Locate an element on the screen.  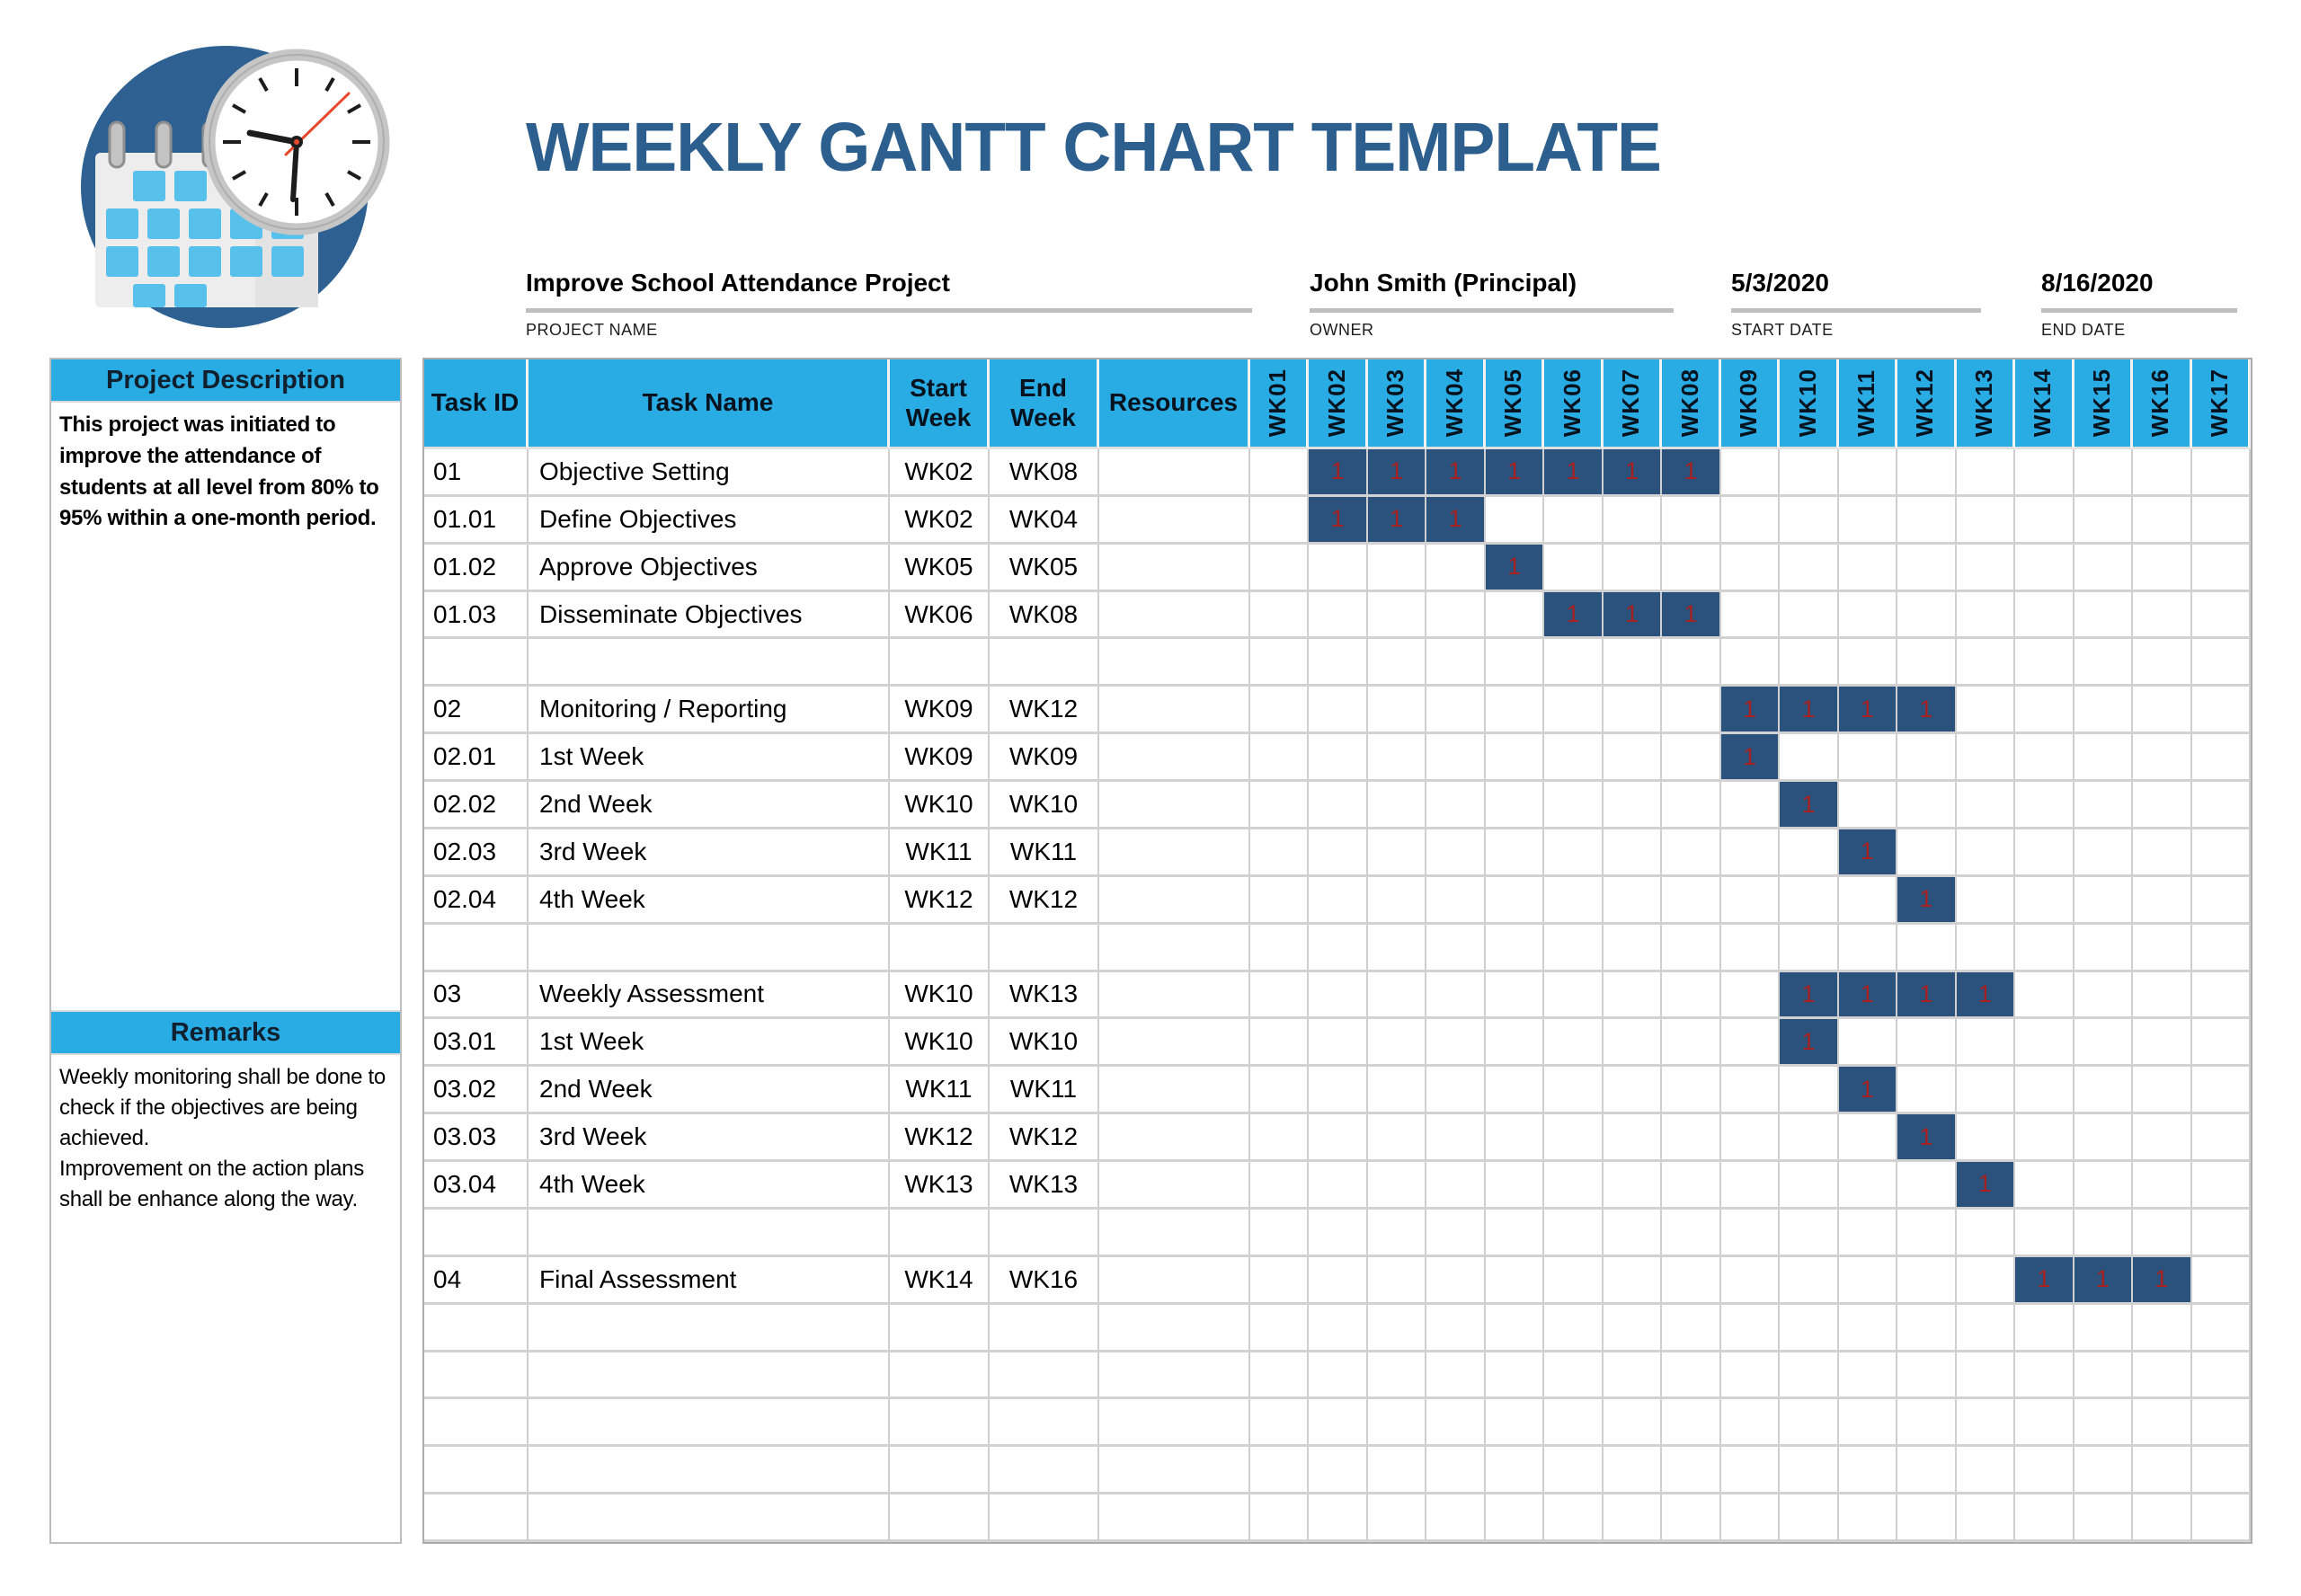
owner-value: John Smith (Principal) is located at coordinates (1492, 291).